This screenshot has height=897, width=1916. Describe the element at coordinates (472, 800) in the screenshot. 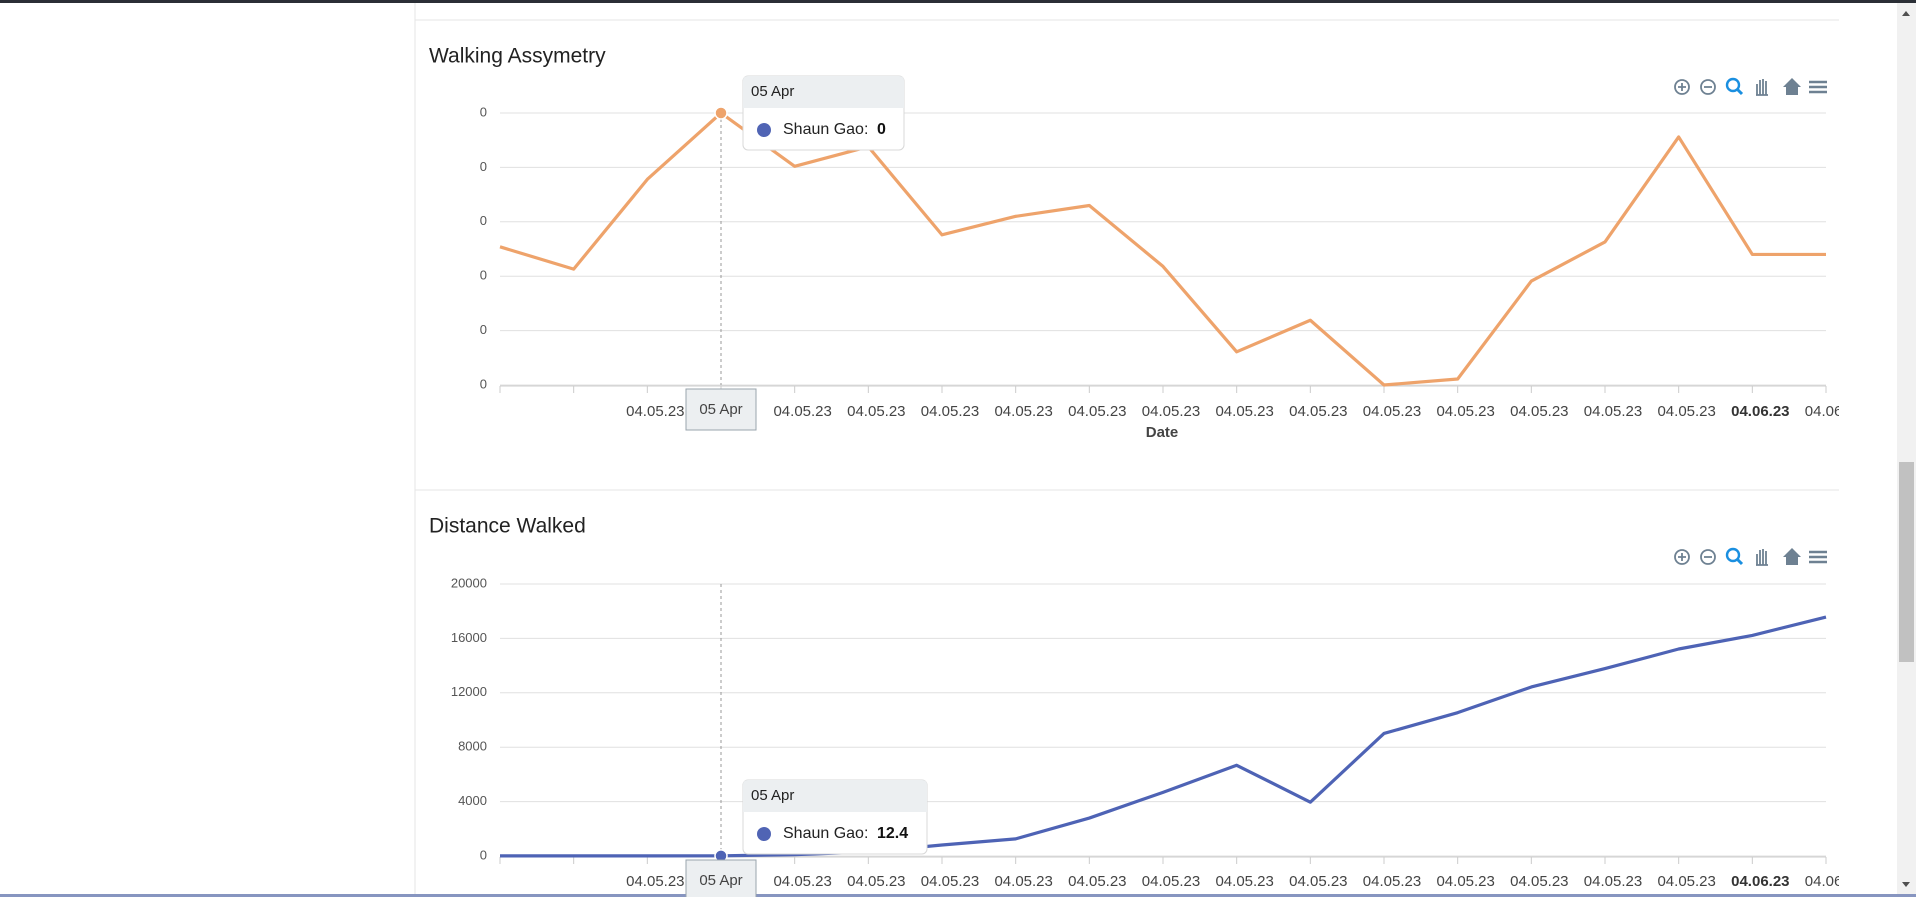

I see `y-tick-label: 4000` at that location.